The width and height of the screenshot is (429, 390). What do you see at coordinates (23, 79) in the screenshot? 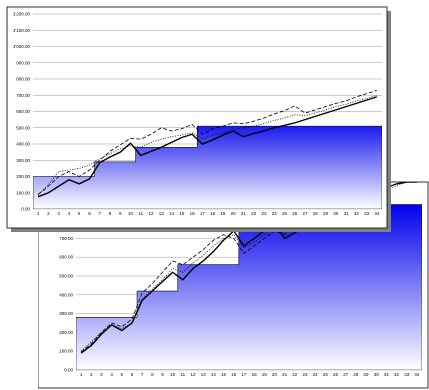
I see `y-tick-label: 800.00` at bounding box center [23, 79].